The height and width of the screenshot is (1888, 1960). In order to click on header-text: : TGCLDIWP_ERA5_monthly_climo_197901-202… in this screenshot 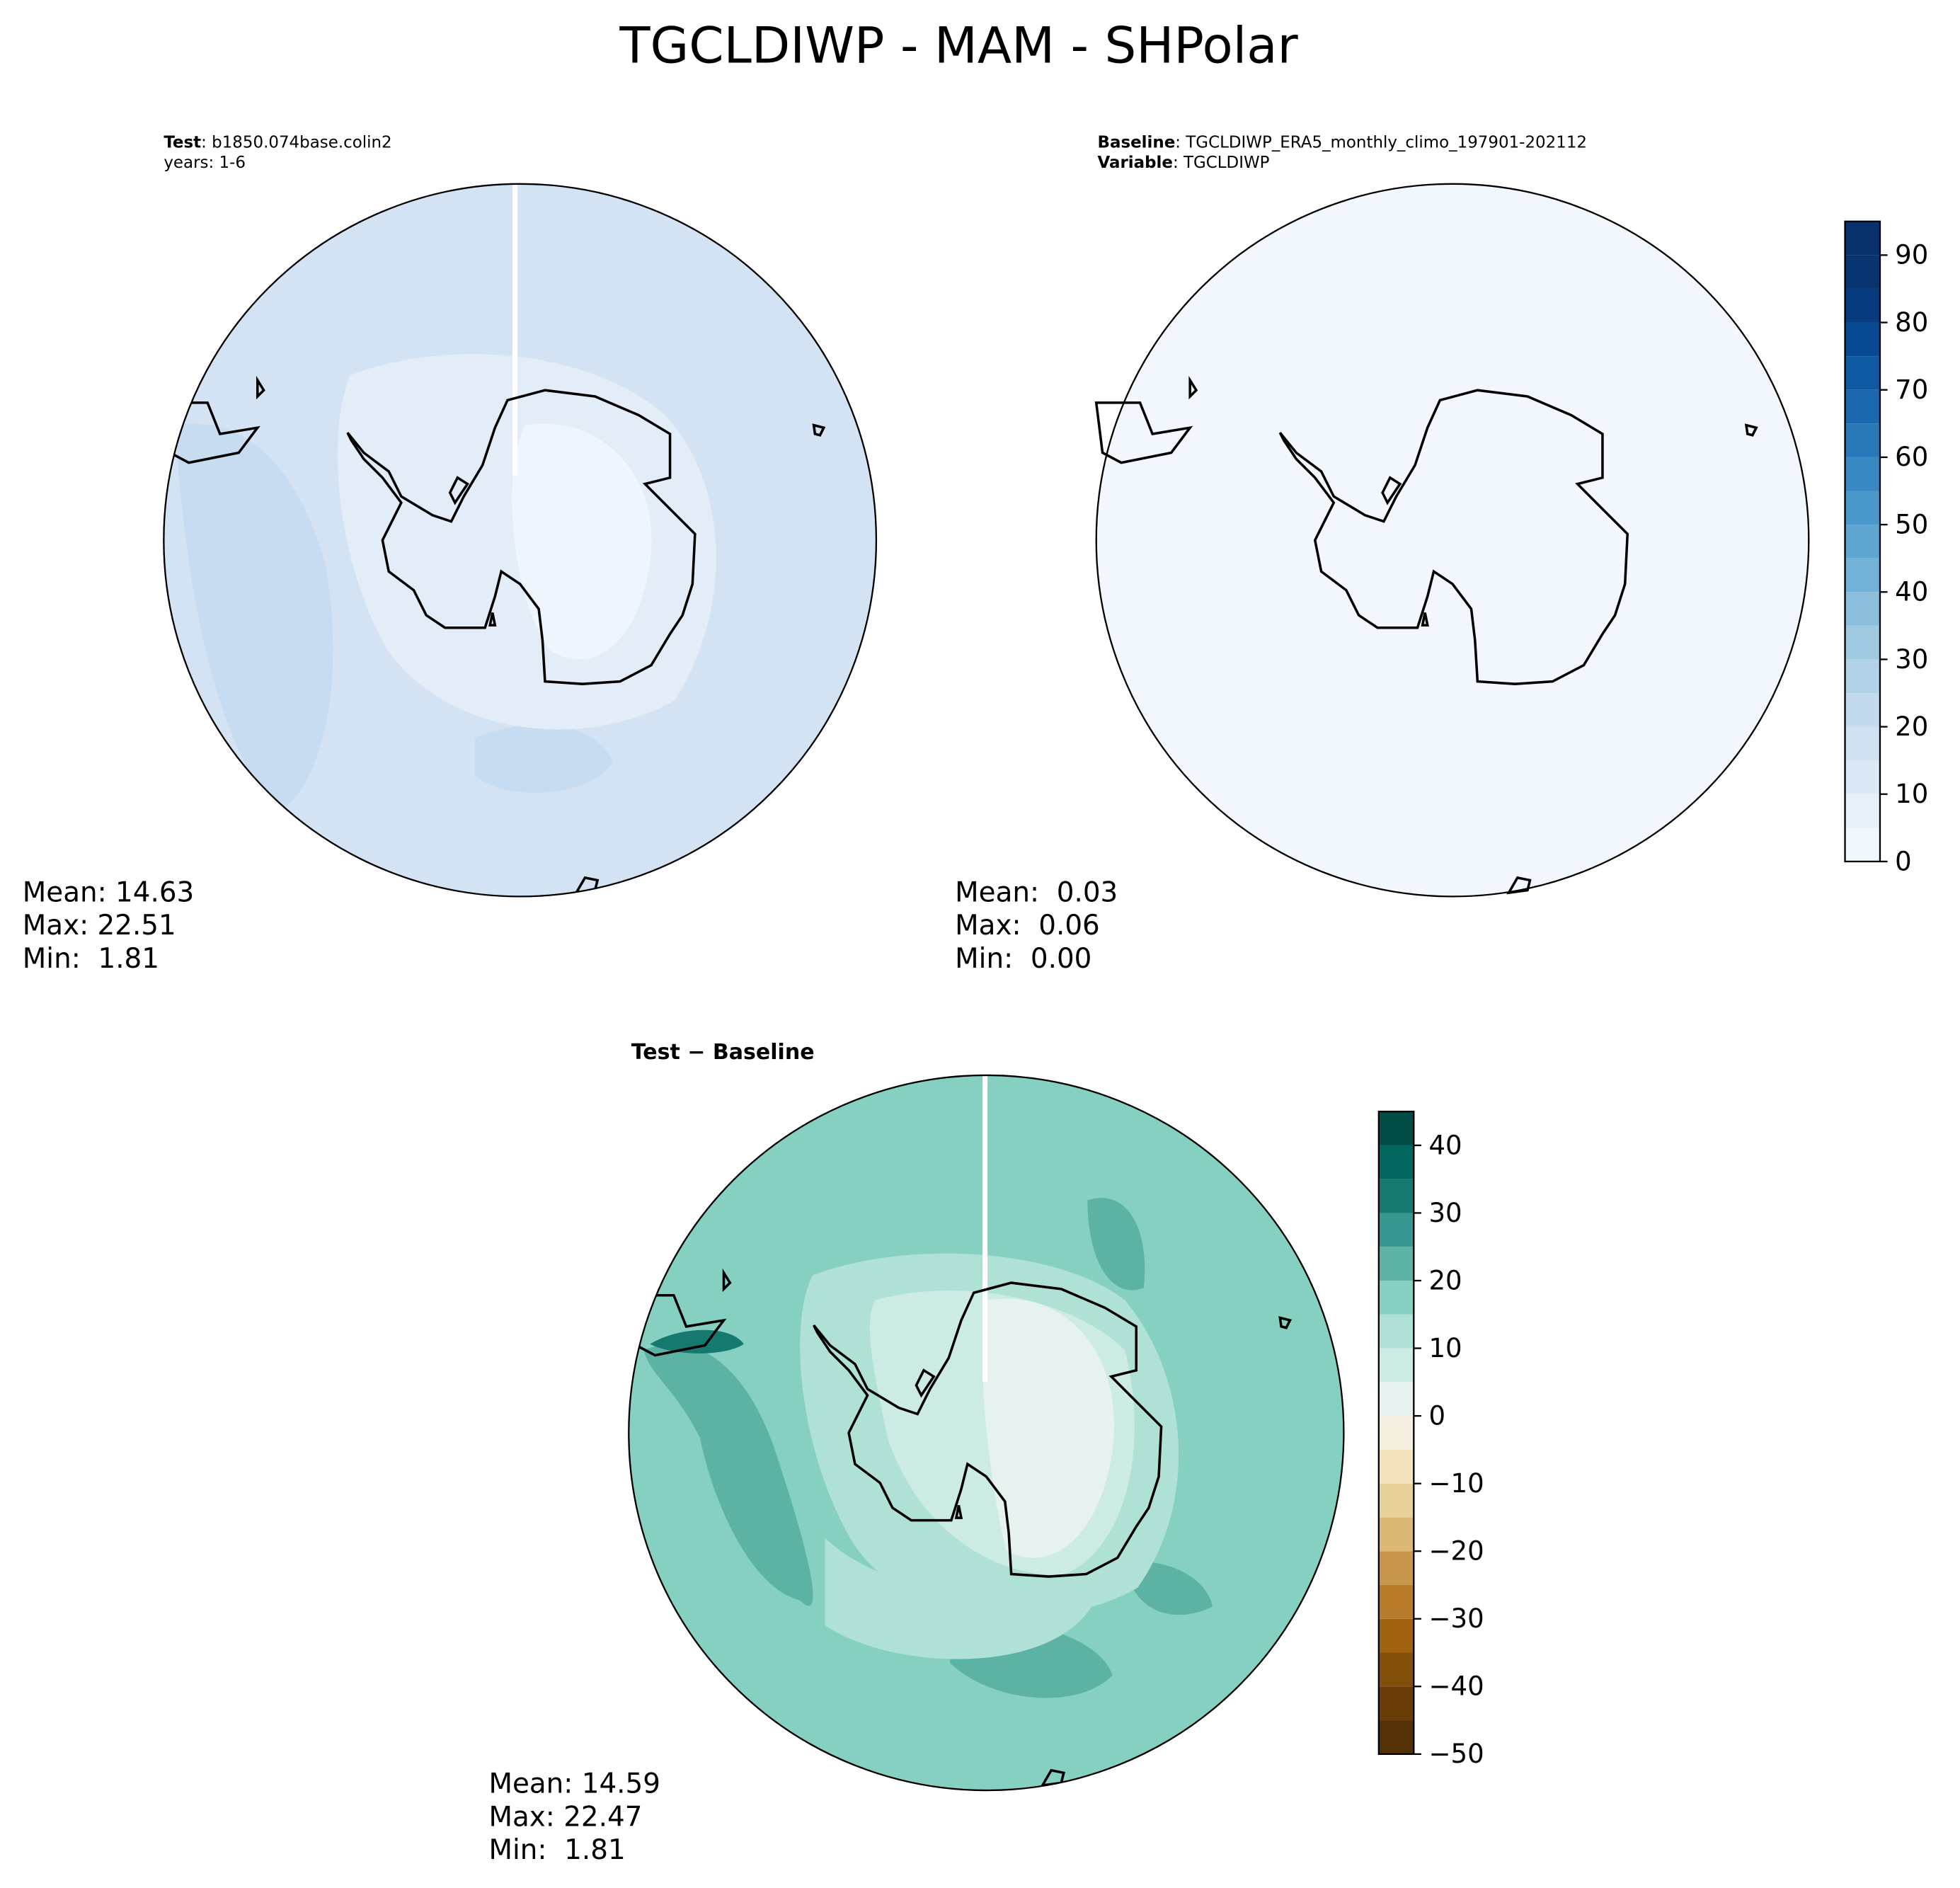, I will do `click(1381, 143)`.